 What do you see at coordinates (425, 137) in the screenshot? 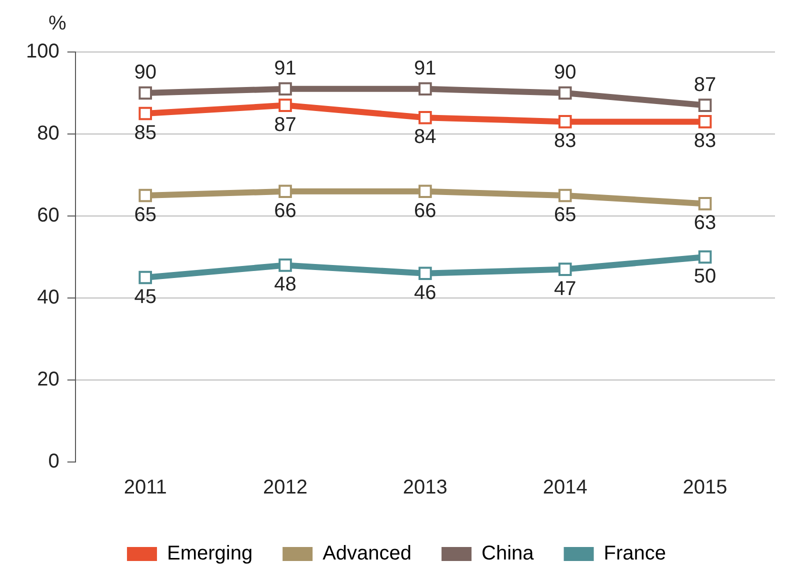
I see `data-label: 84` at bounding box center [425, 137].